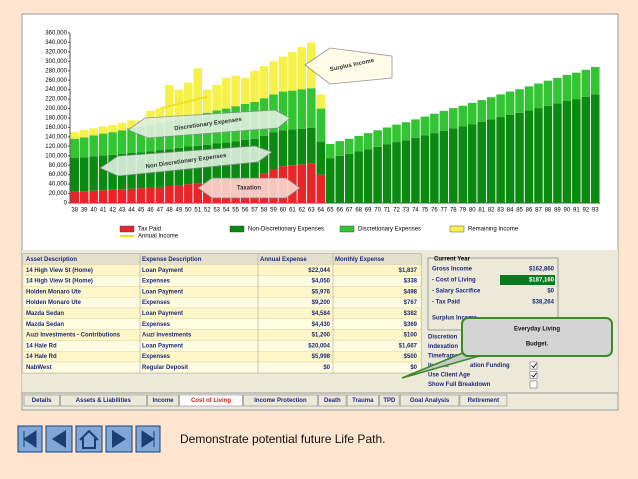 The image size is (638, 479). I want to click on y-tick-label: 20,000, so click(58, 194).